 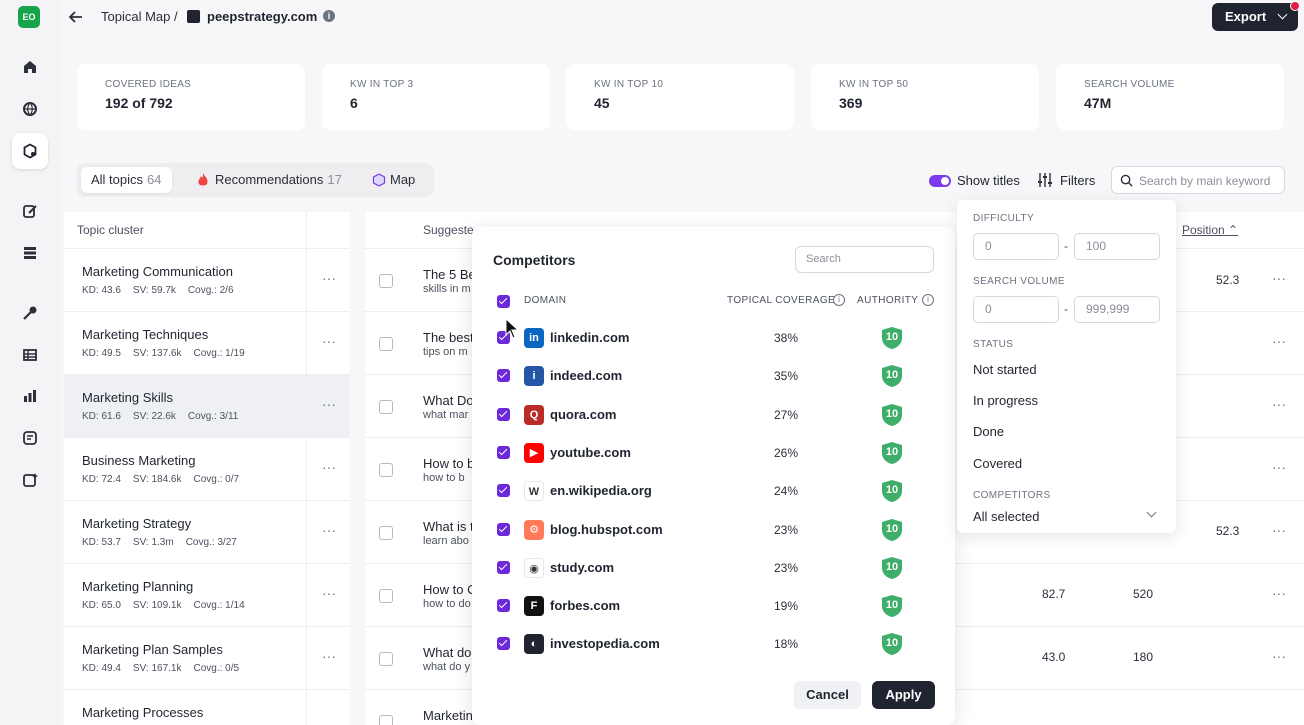 I want to click on search-volume-max-input: 999,999, so click(x=1117, y=309).